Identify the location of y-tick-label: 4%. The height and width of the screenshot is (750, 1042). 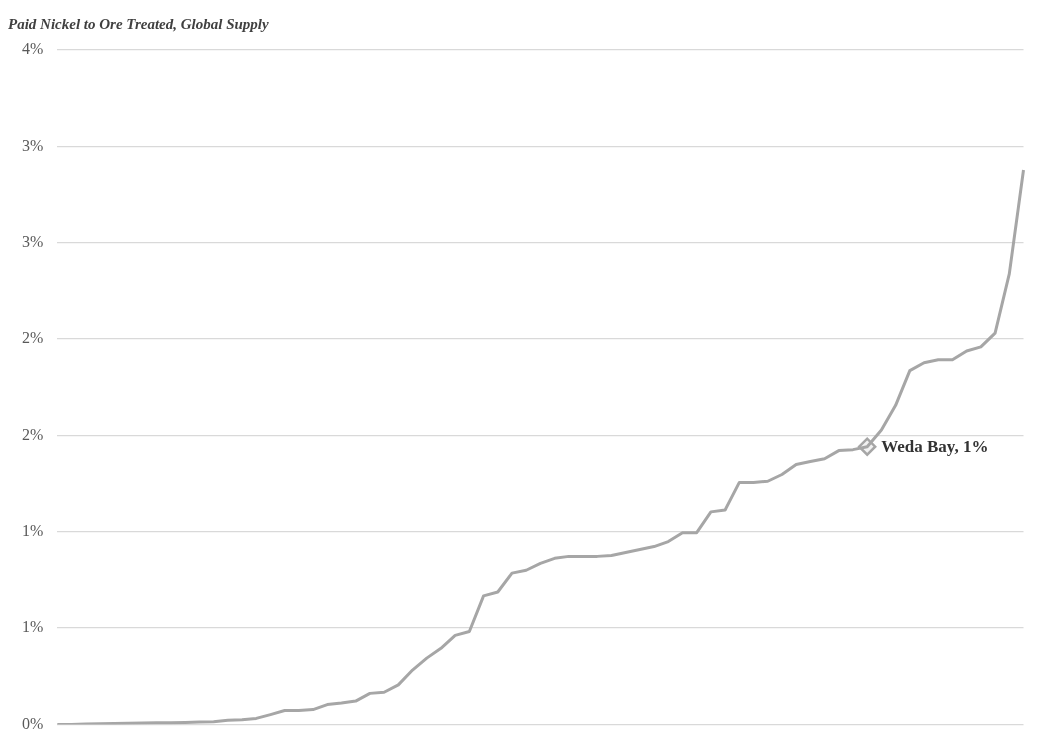
(33, 49).